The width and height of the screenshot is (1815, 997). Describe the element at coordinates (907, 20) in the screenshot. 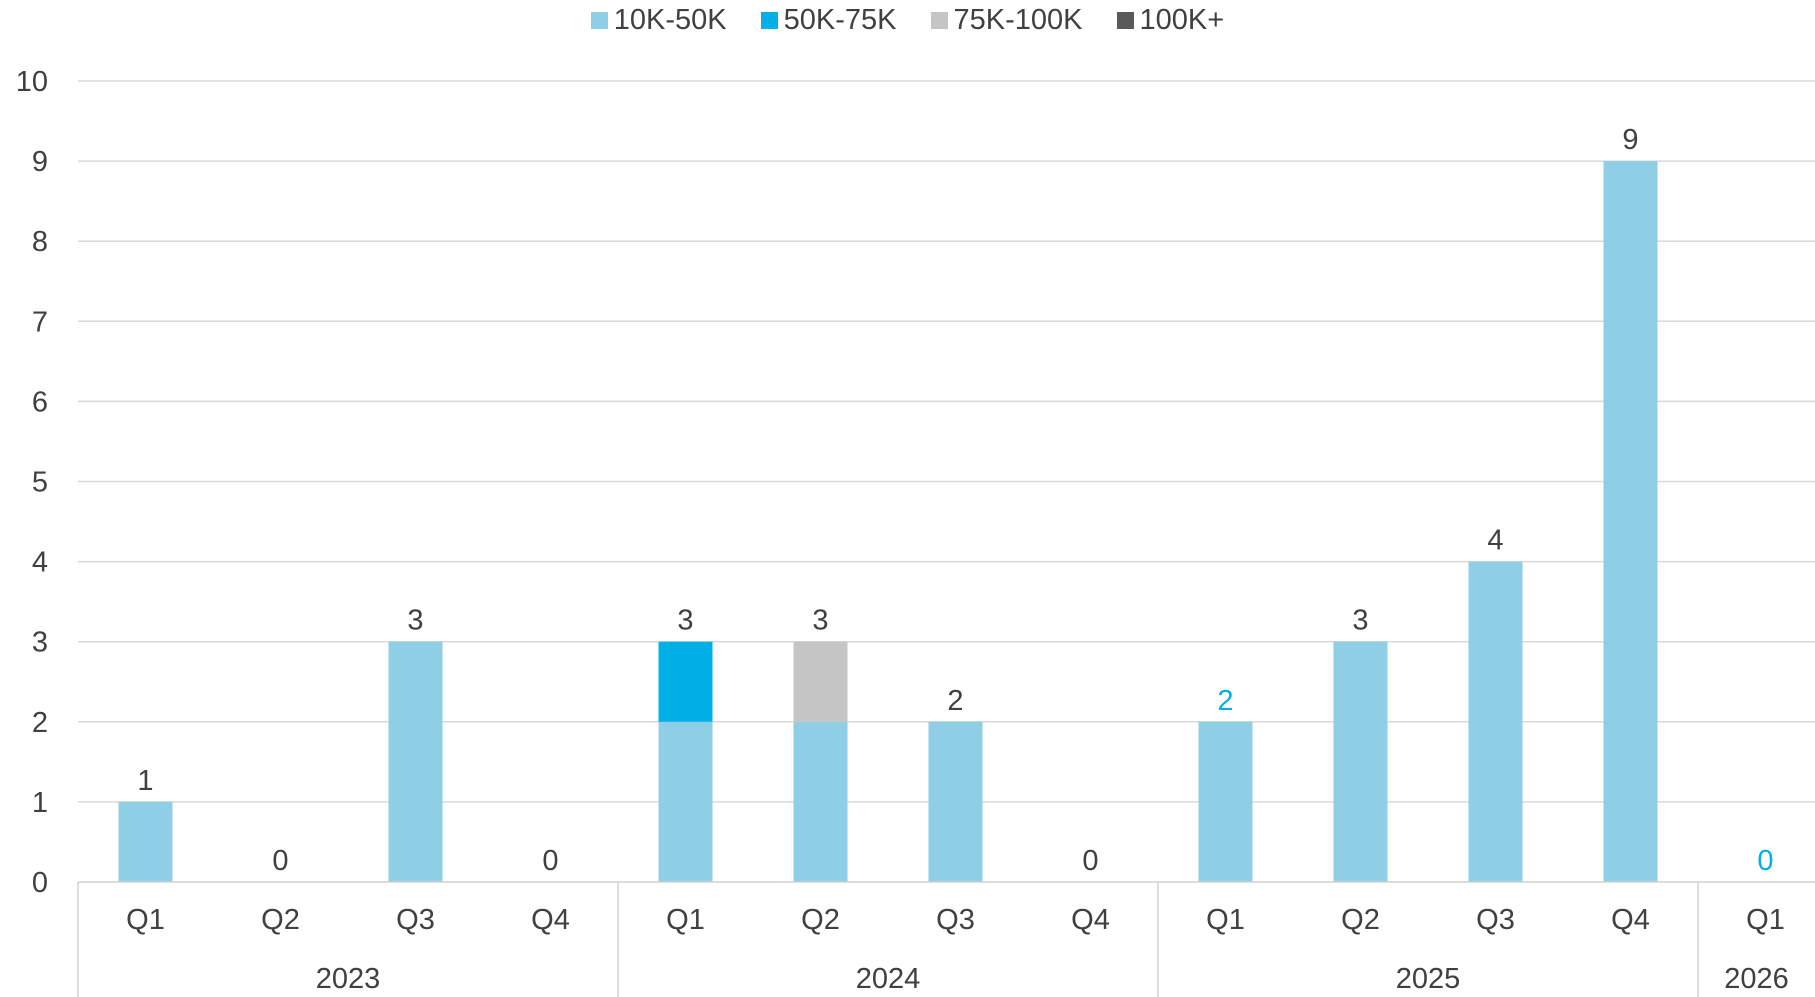

I see `legend: 10K-50K 50K-75K 75K-100K 100K+` at that location.